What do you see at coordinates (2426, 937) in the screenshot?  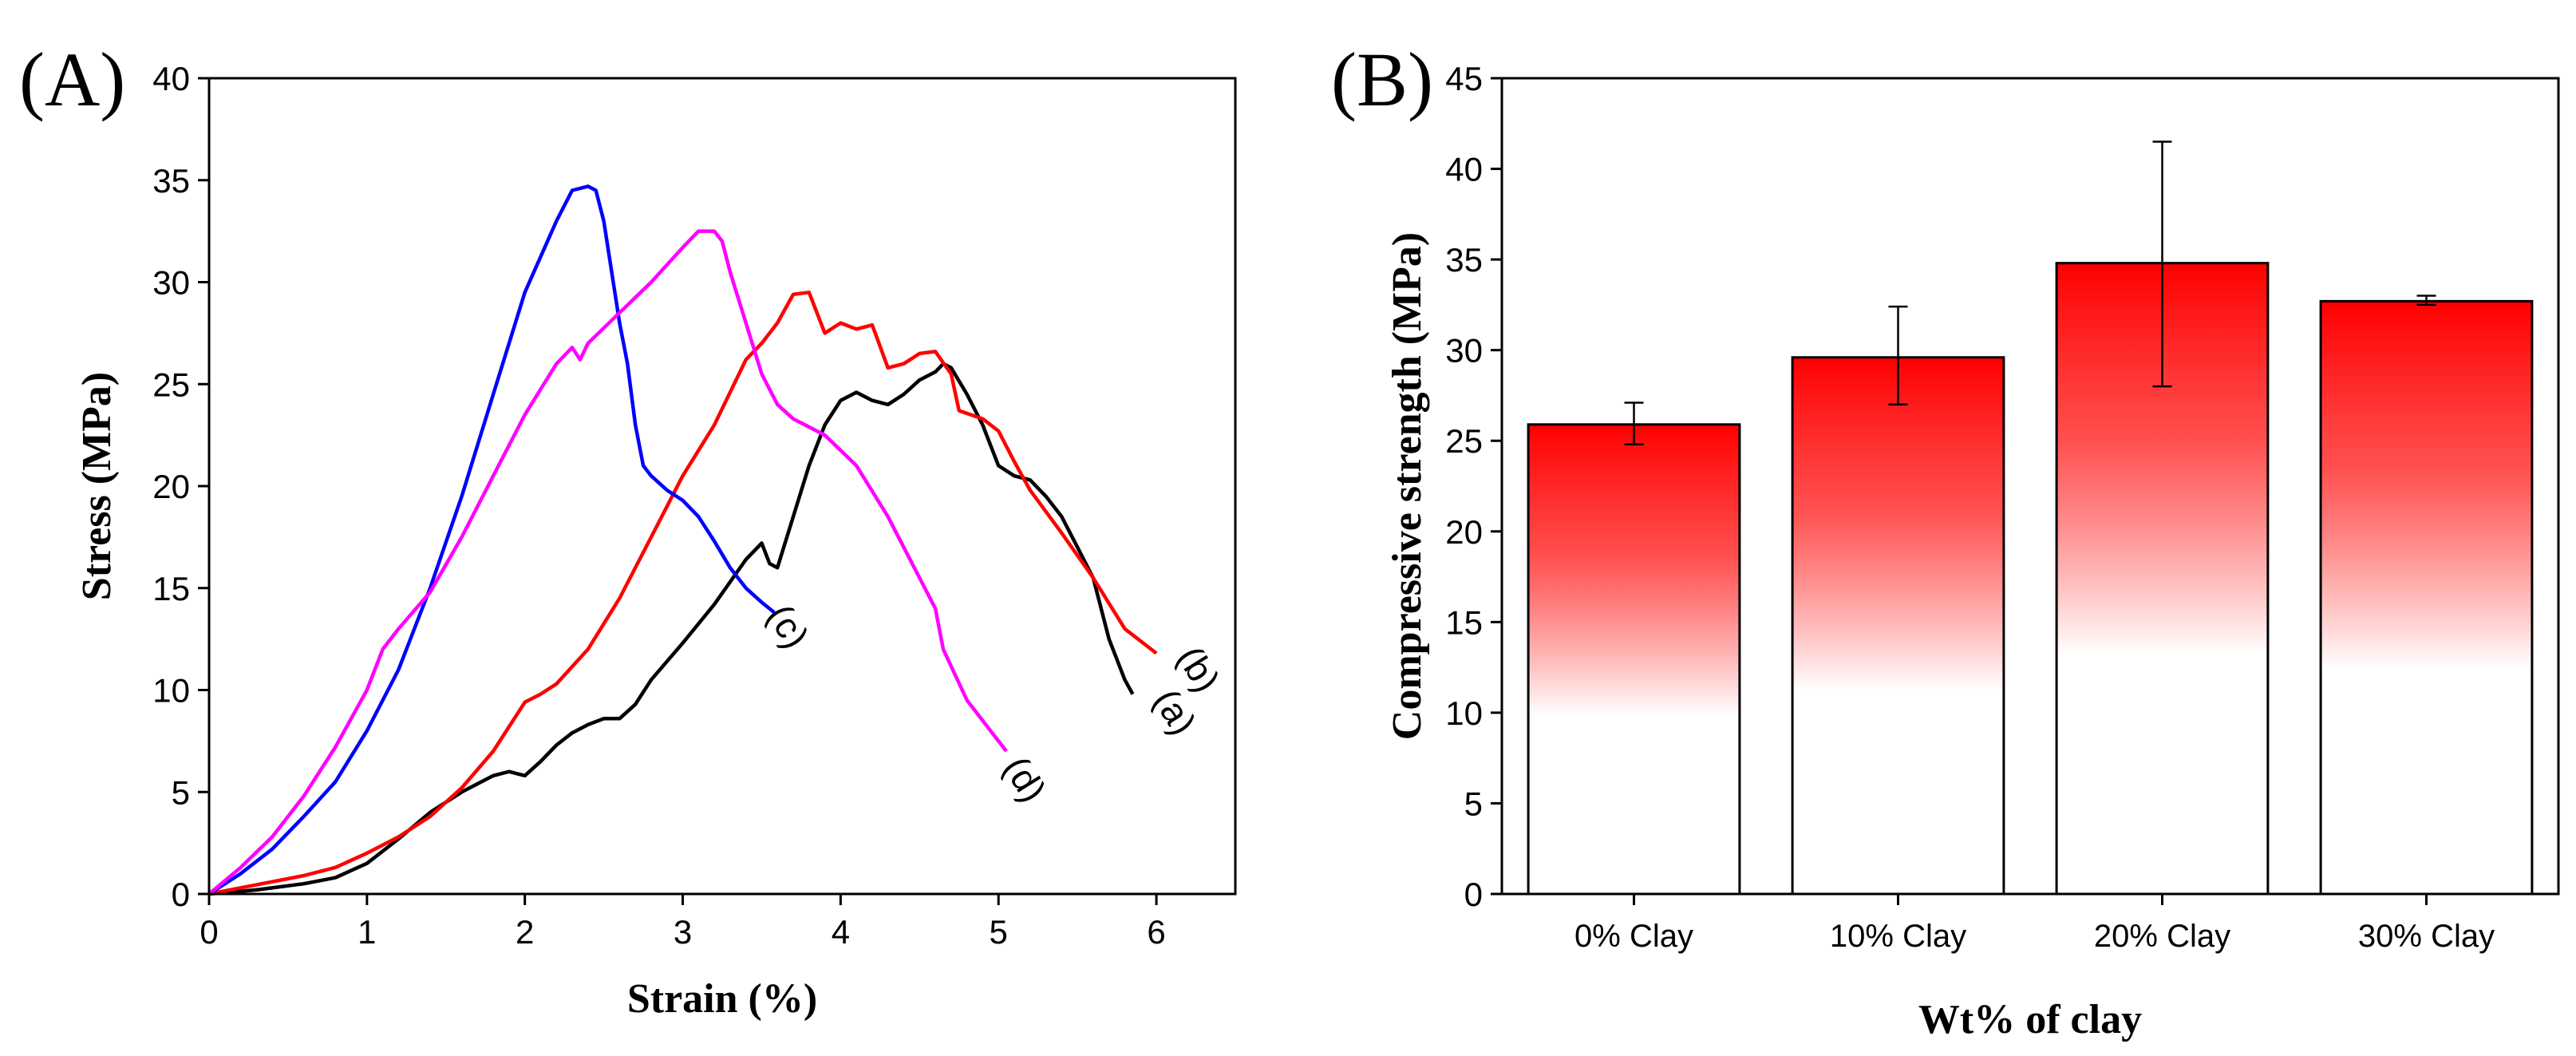 I see `category-label: 30% Clay` at bounding box center [2426, 937].